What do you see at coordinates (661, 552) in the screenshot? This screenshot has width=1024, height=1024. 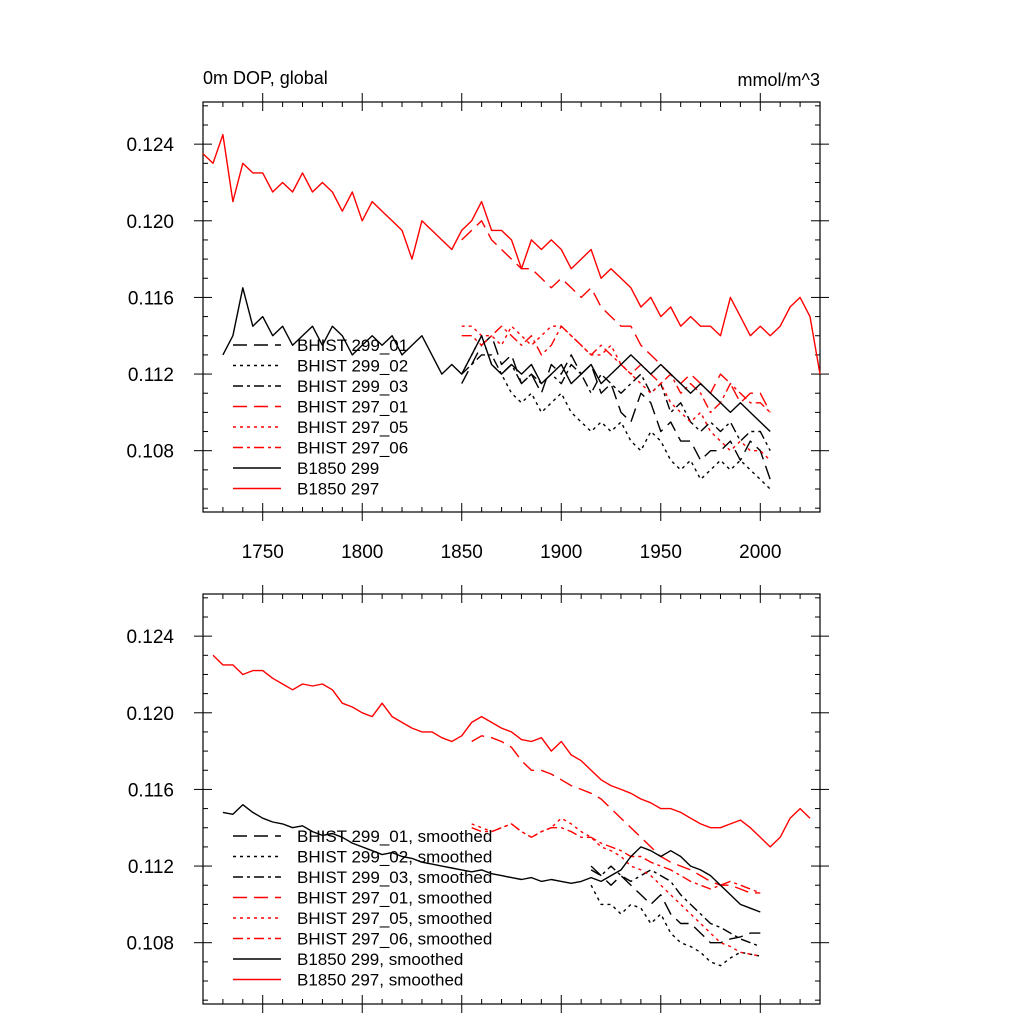 I see `x-tick-label: 1950` at bounding box center [661, 552].